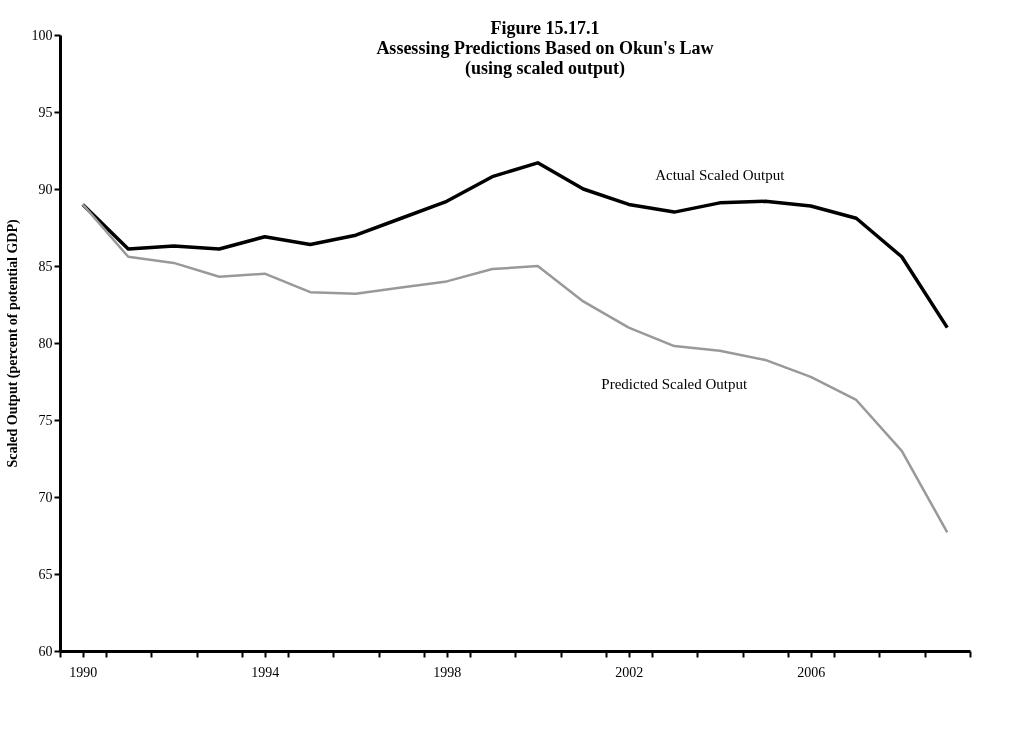 The width and height of the screenshot is (1011, 733). I want to click on x-tick-label: 1994, so click(265, 672).